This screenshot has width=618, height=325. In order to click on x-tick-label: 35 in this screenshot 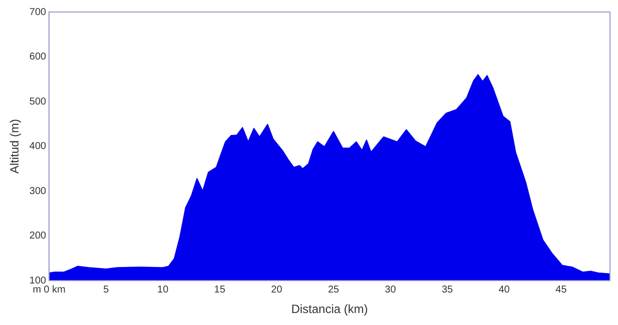, I will do `click(448, 290)`.